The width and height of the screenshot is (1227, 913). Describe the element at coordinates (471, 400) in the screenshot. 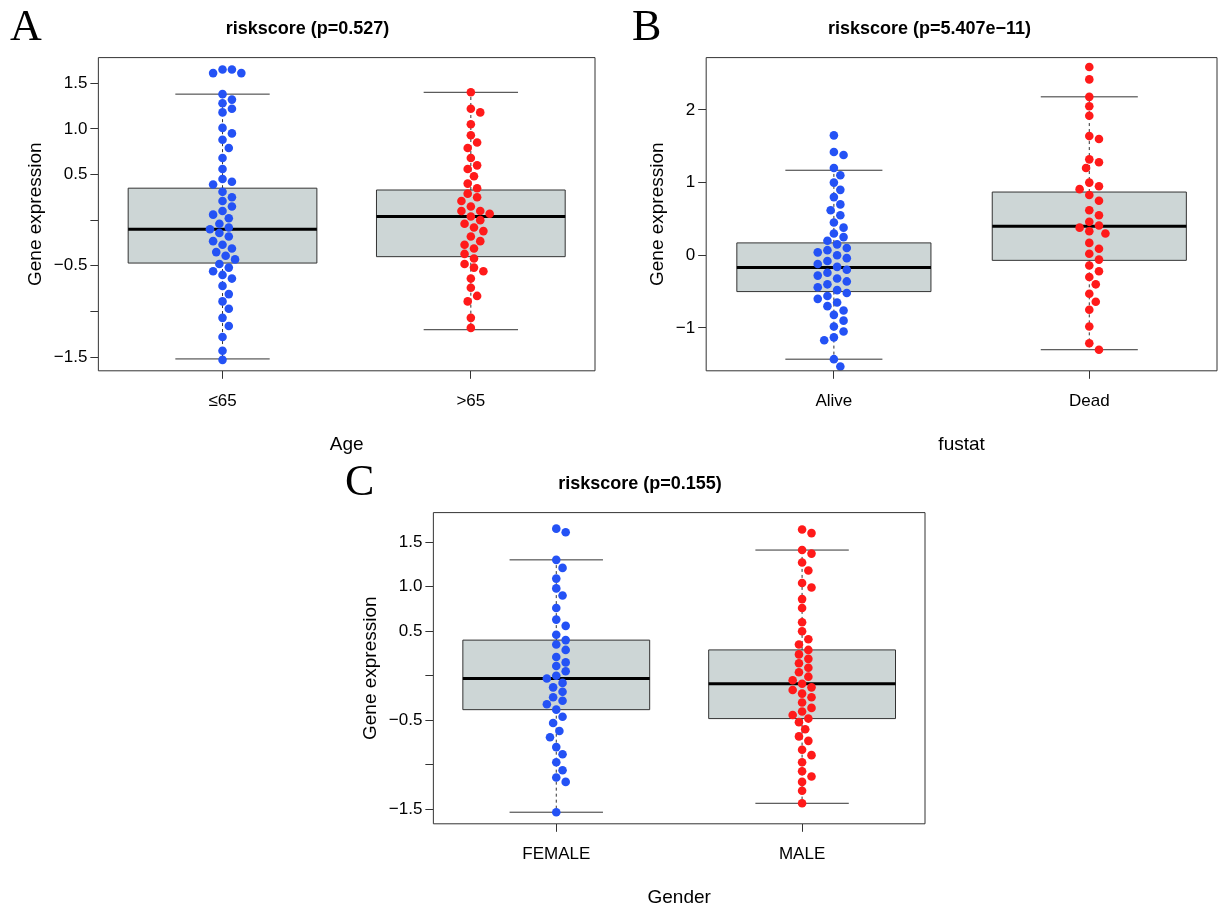

I see `x-tick-label: >65` at that location.